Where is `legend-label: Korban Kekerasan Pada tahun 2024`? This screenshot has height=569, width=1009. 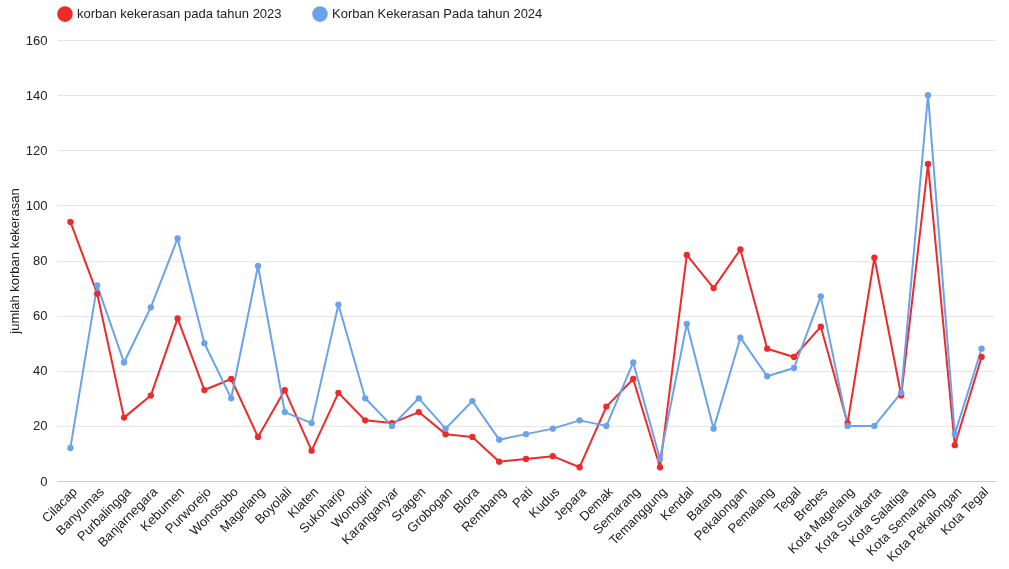
legend-label: Korban Kekerasan Pada tahun 2024 is located at coordinates (437, 14).